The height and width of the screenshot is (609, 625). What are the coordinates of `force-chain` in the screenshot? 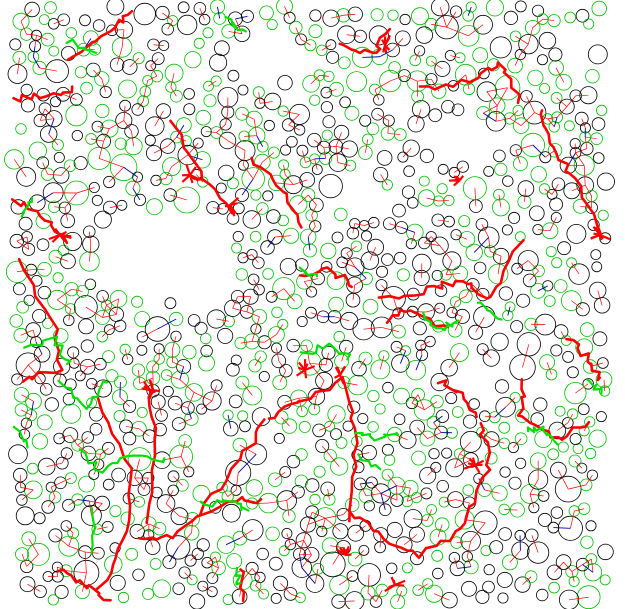 It's located at (40, 320).